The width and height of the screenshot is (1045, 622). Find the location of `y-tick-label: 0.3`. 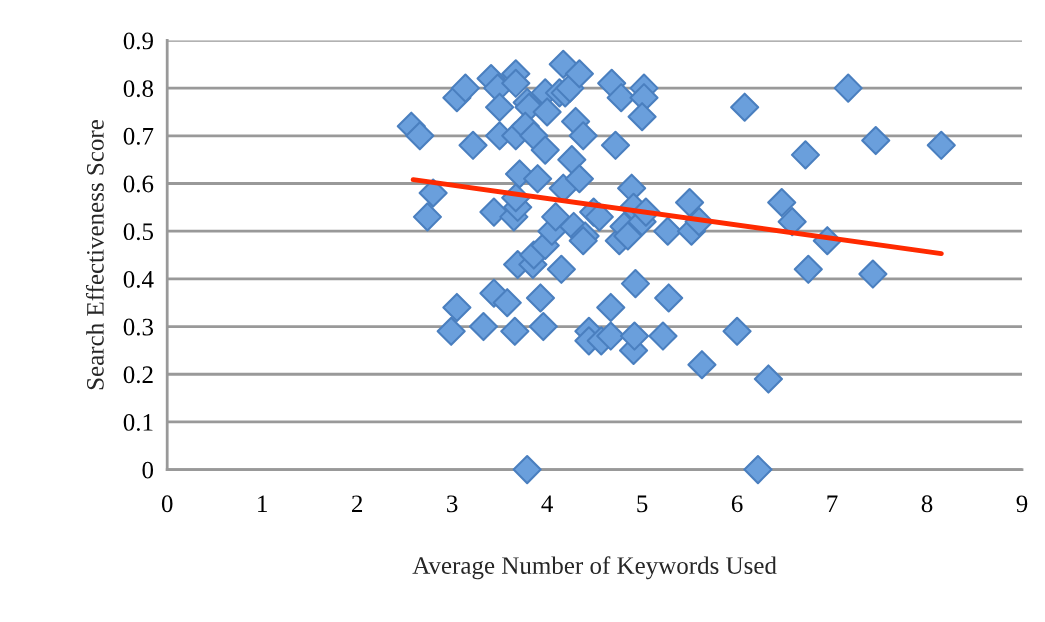

y-tick-label: 0.3 is located at coordinates (138, 327).